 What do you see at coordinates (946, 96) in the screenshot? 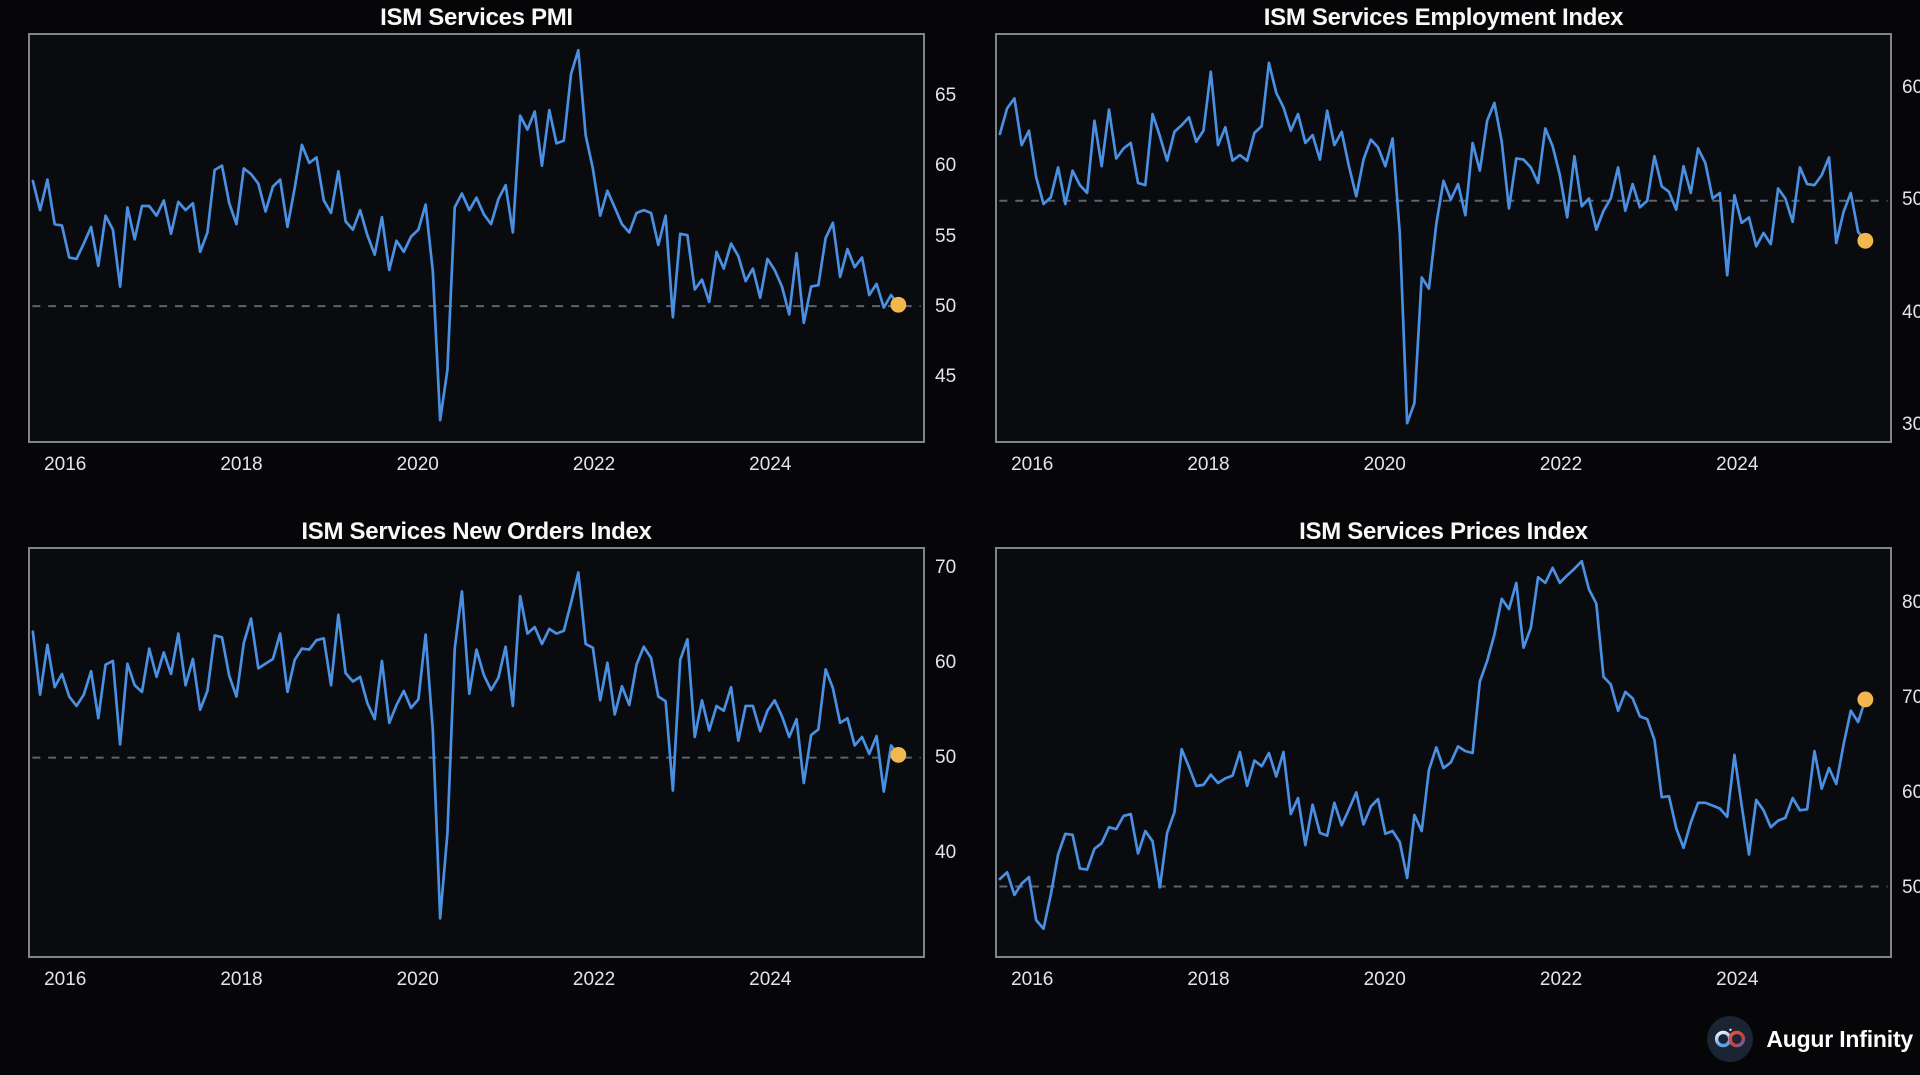
I see `y-tick-label: 65` at bounding box center [946, 96].